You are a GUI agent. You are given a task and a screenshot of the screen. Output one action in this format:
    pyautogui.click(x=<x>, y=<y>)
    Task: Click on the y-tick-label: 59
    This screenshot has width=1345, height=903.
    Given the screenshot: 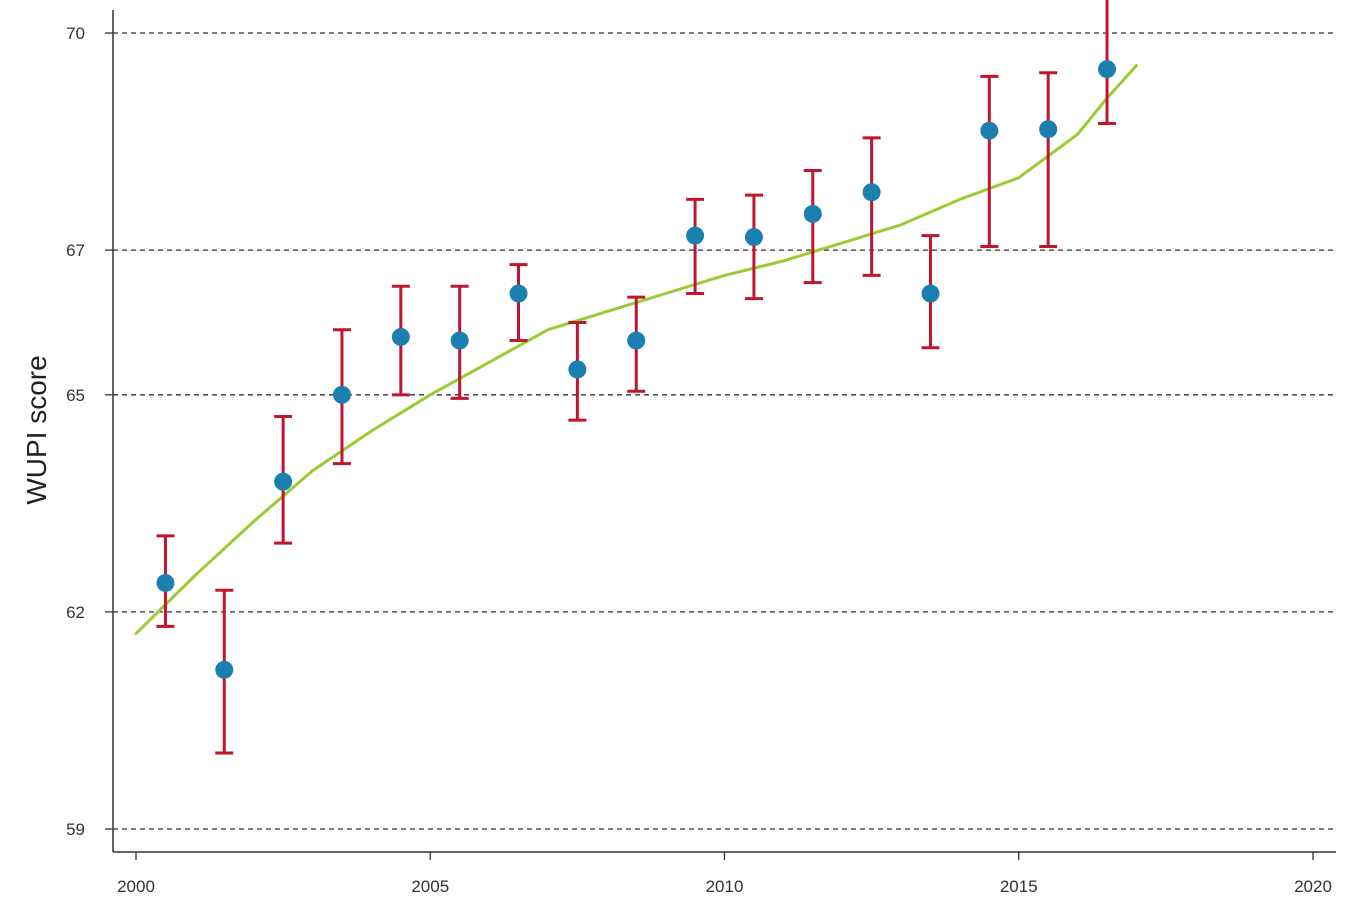 What is the action you would take?
    pyautogui.click(x=75, y=829)
    